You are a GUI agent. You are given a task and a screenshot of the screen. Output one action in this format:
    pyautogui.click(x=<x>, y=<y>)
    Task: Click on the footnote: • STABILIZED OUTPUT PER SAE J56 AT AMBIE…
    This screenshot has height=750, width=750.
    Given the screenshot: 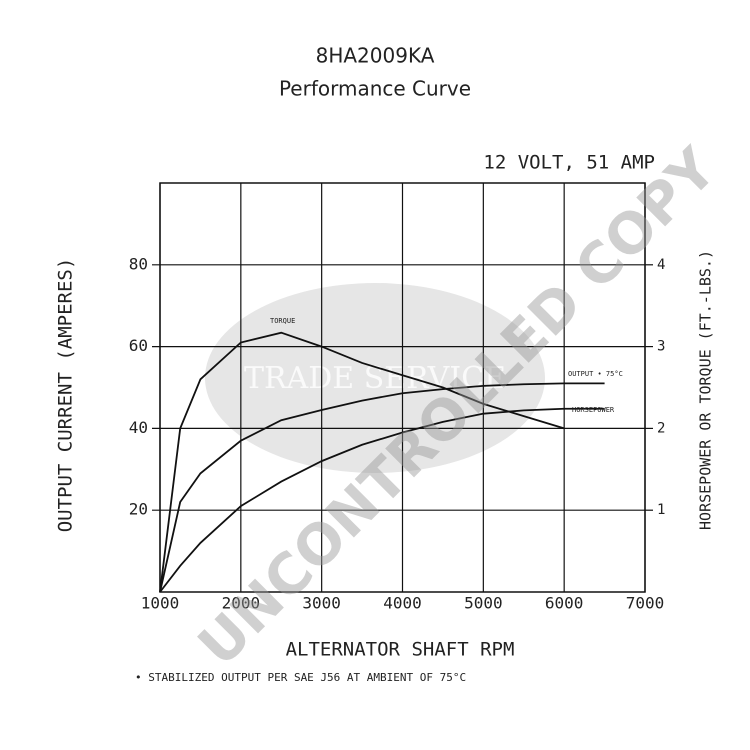 What is the action you would take?
    pyautogui.click(x=300, y=677)
    